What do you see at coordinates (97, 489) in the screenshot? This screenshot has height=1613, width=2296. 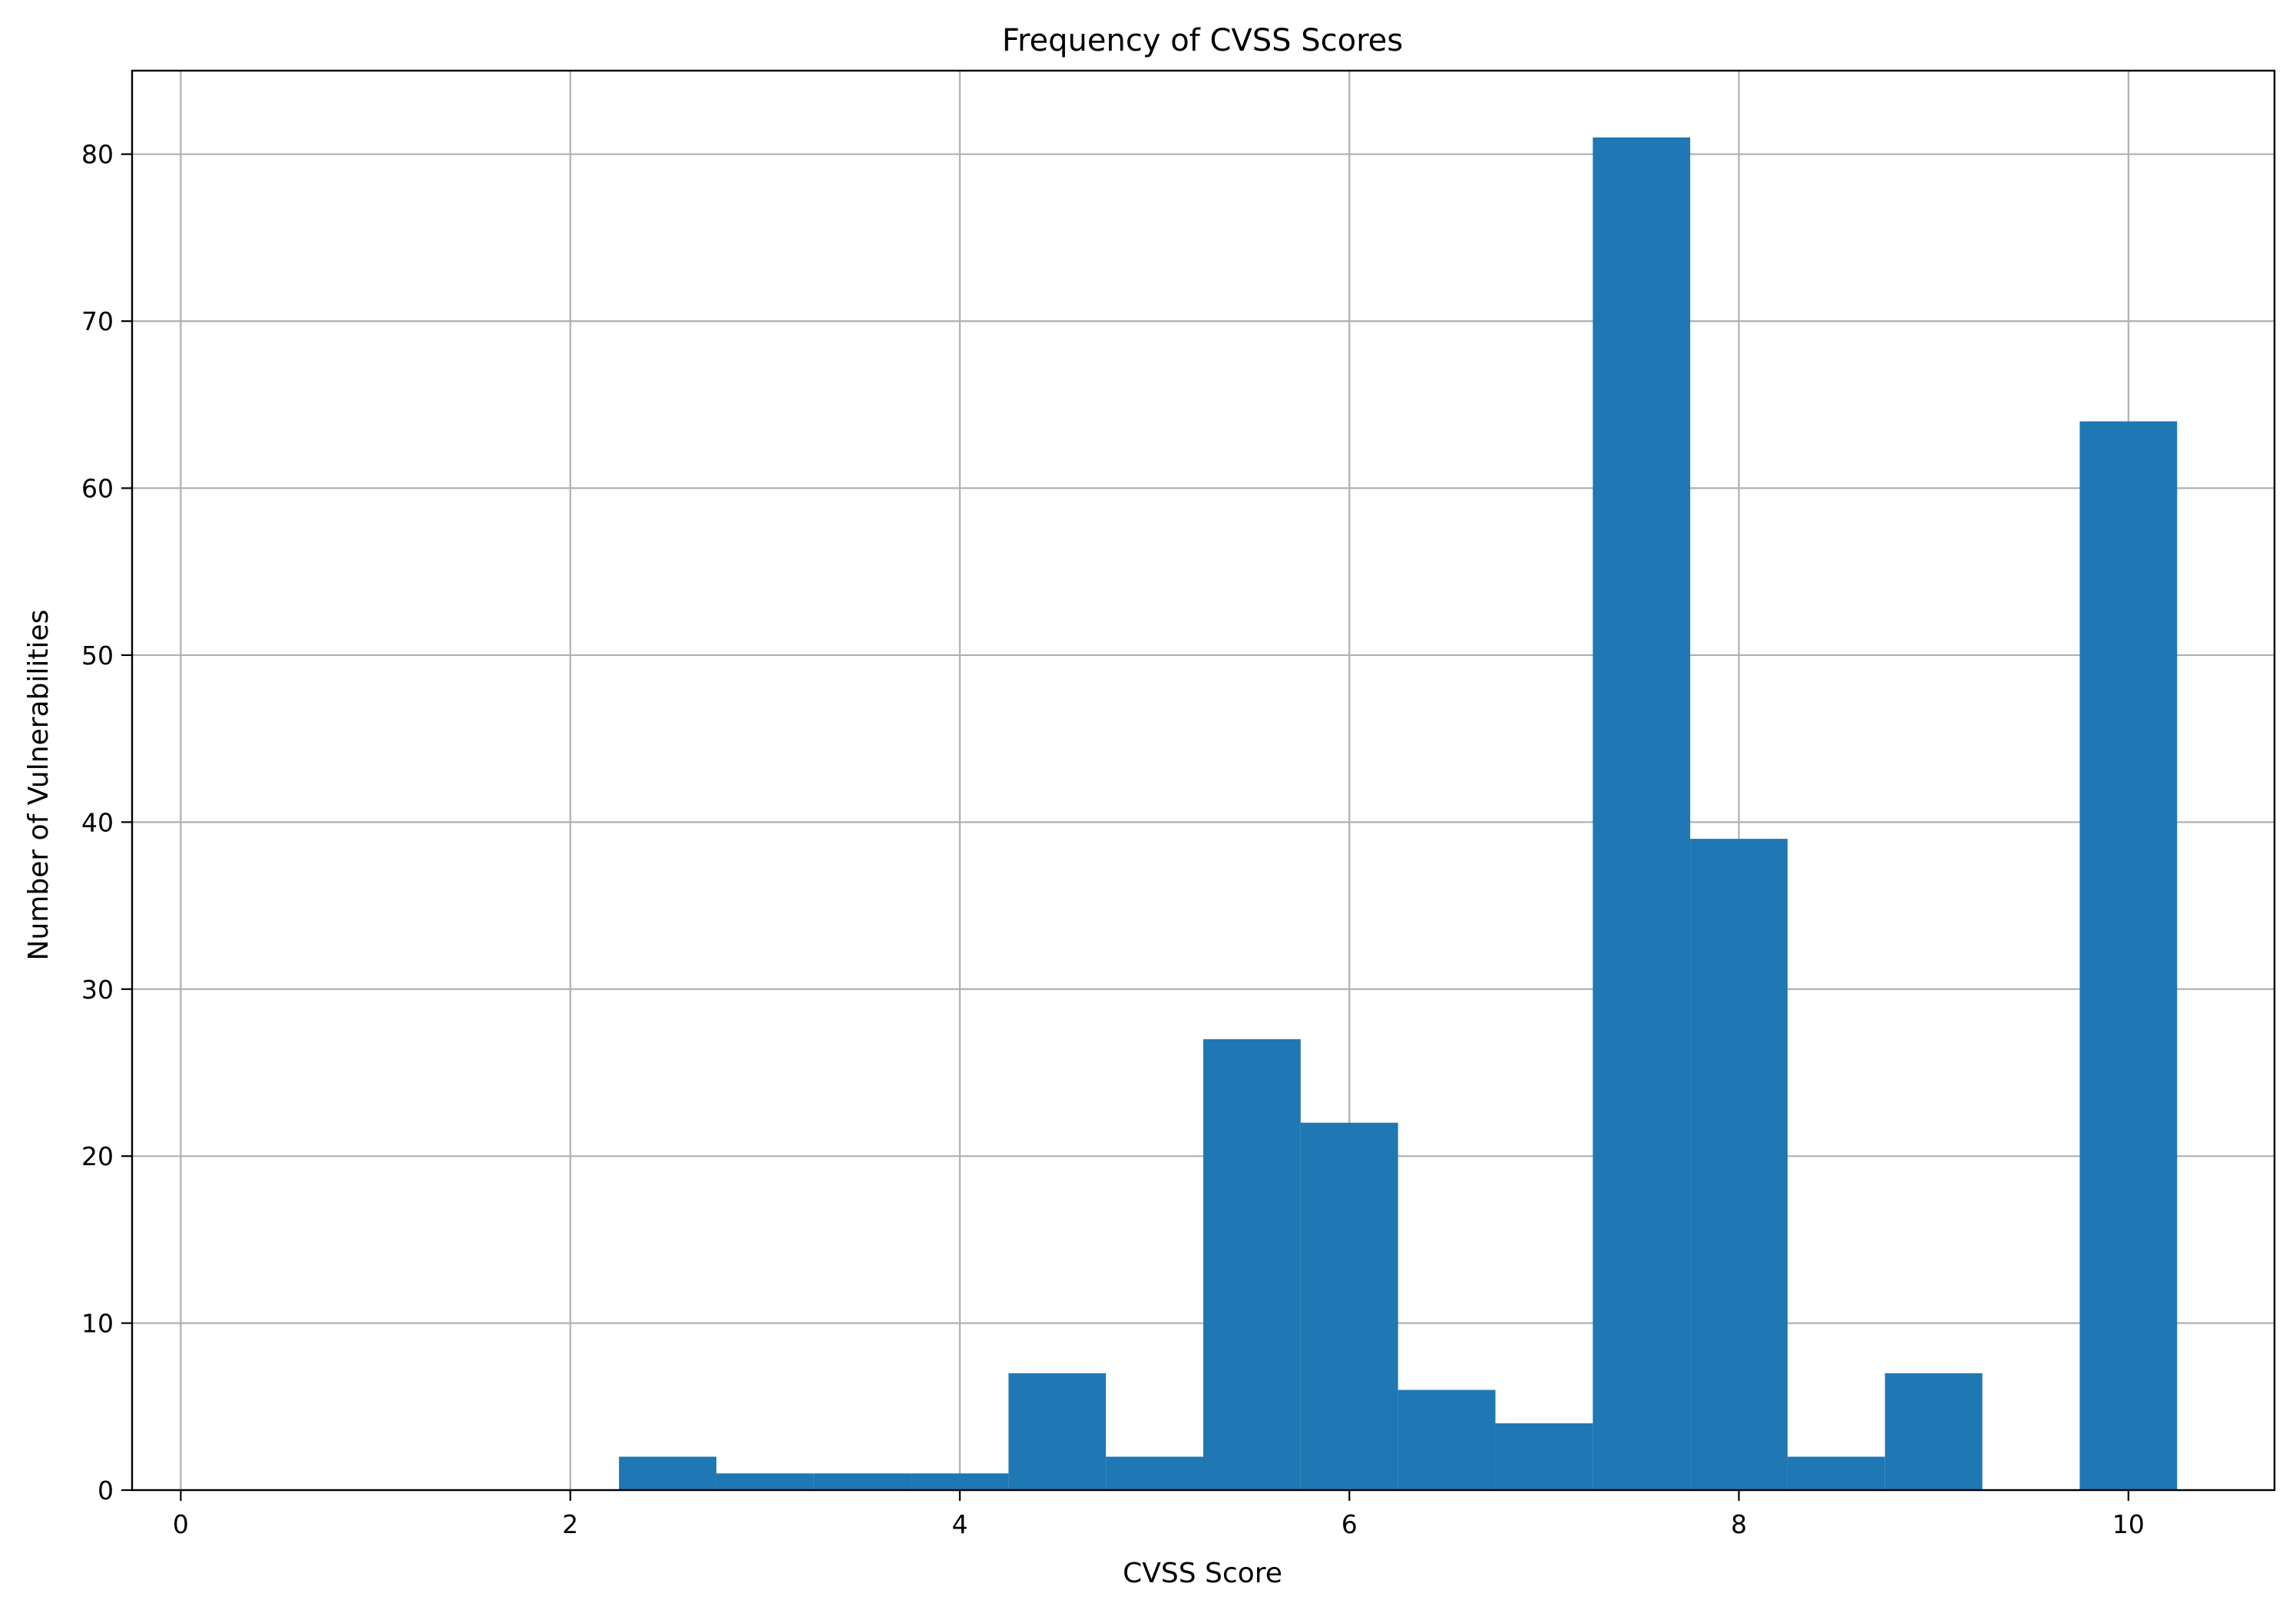 I see `y-tick-label: 60` at bounding box center [97, 489].